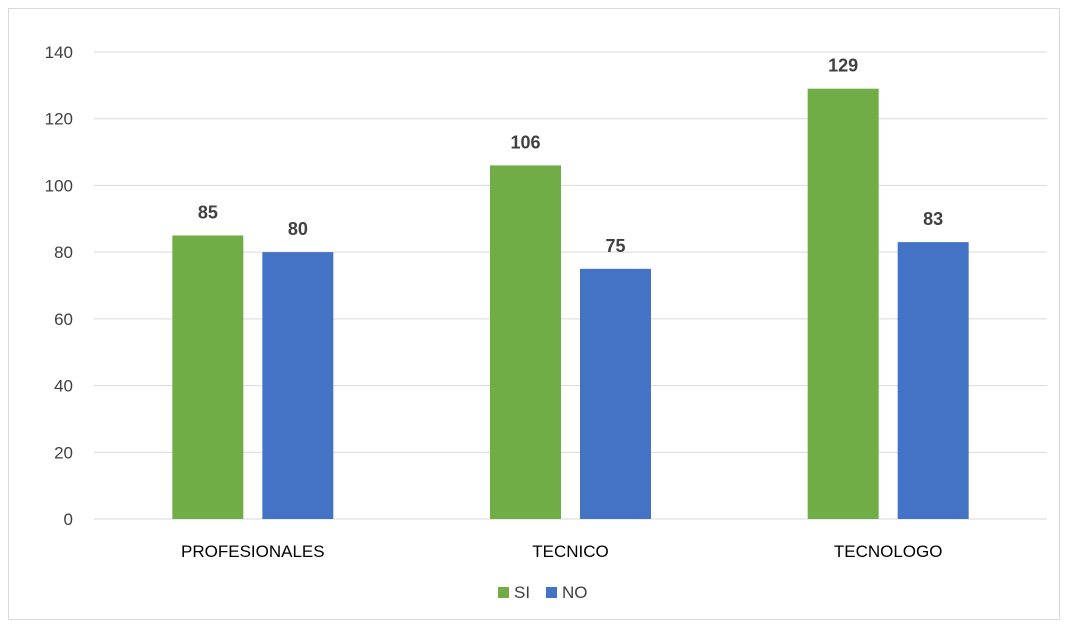  I want to click on x-axis-category-labels: PROFESIONALES TECNICO TECNOLOGO, so click(561, 551).